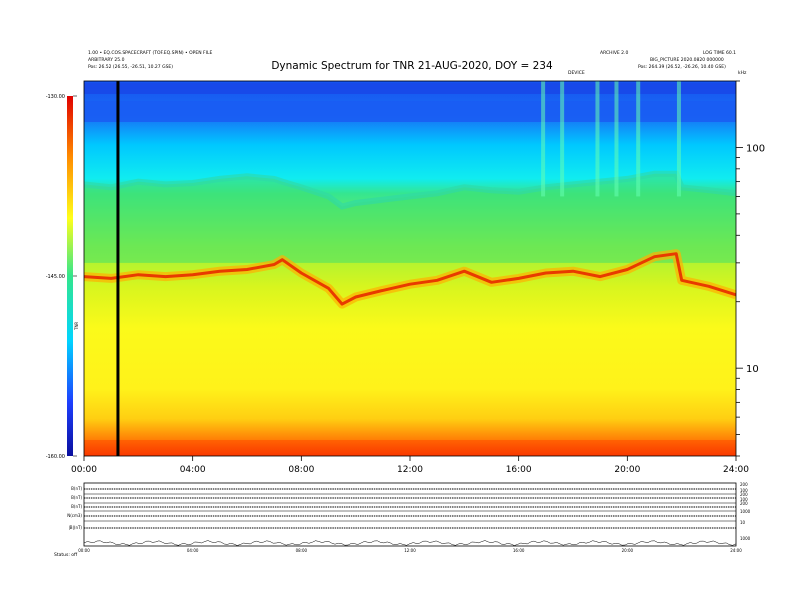 The height and width of the screenshot is (616, 792). Describe the element at coordinates (193, 550) in the screenshot. I see `bottom-x-tick-label: 04:00` at that location.